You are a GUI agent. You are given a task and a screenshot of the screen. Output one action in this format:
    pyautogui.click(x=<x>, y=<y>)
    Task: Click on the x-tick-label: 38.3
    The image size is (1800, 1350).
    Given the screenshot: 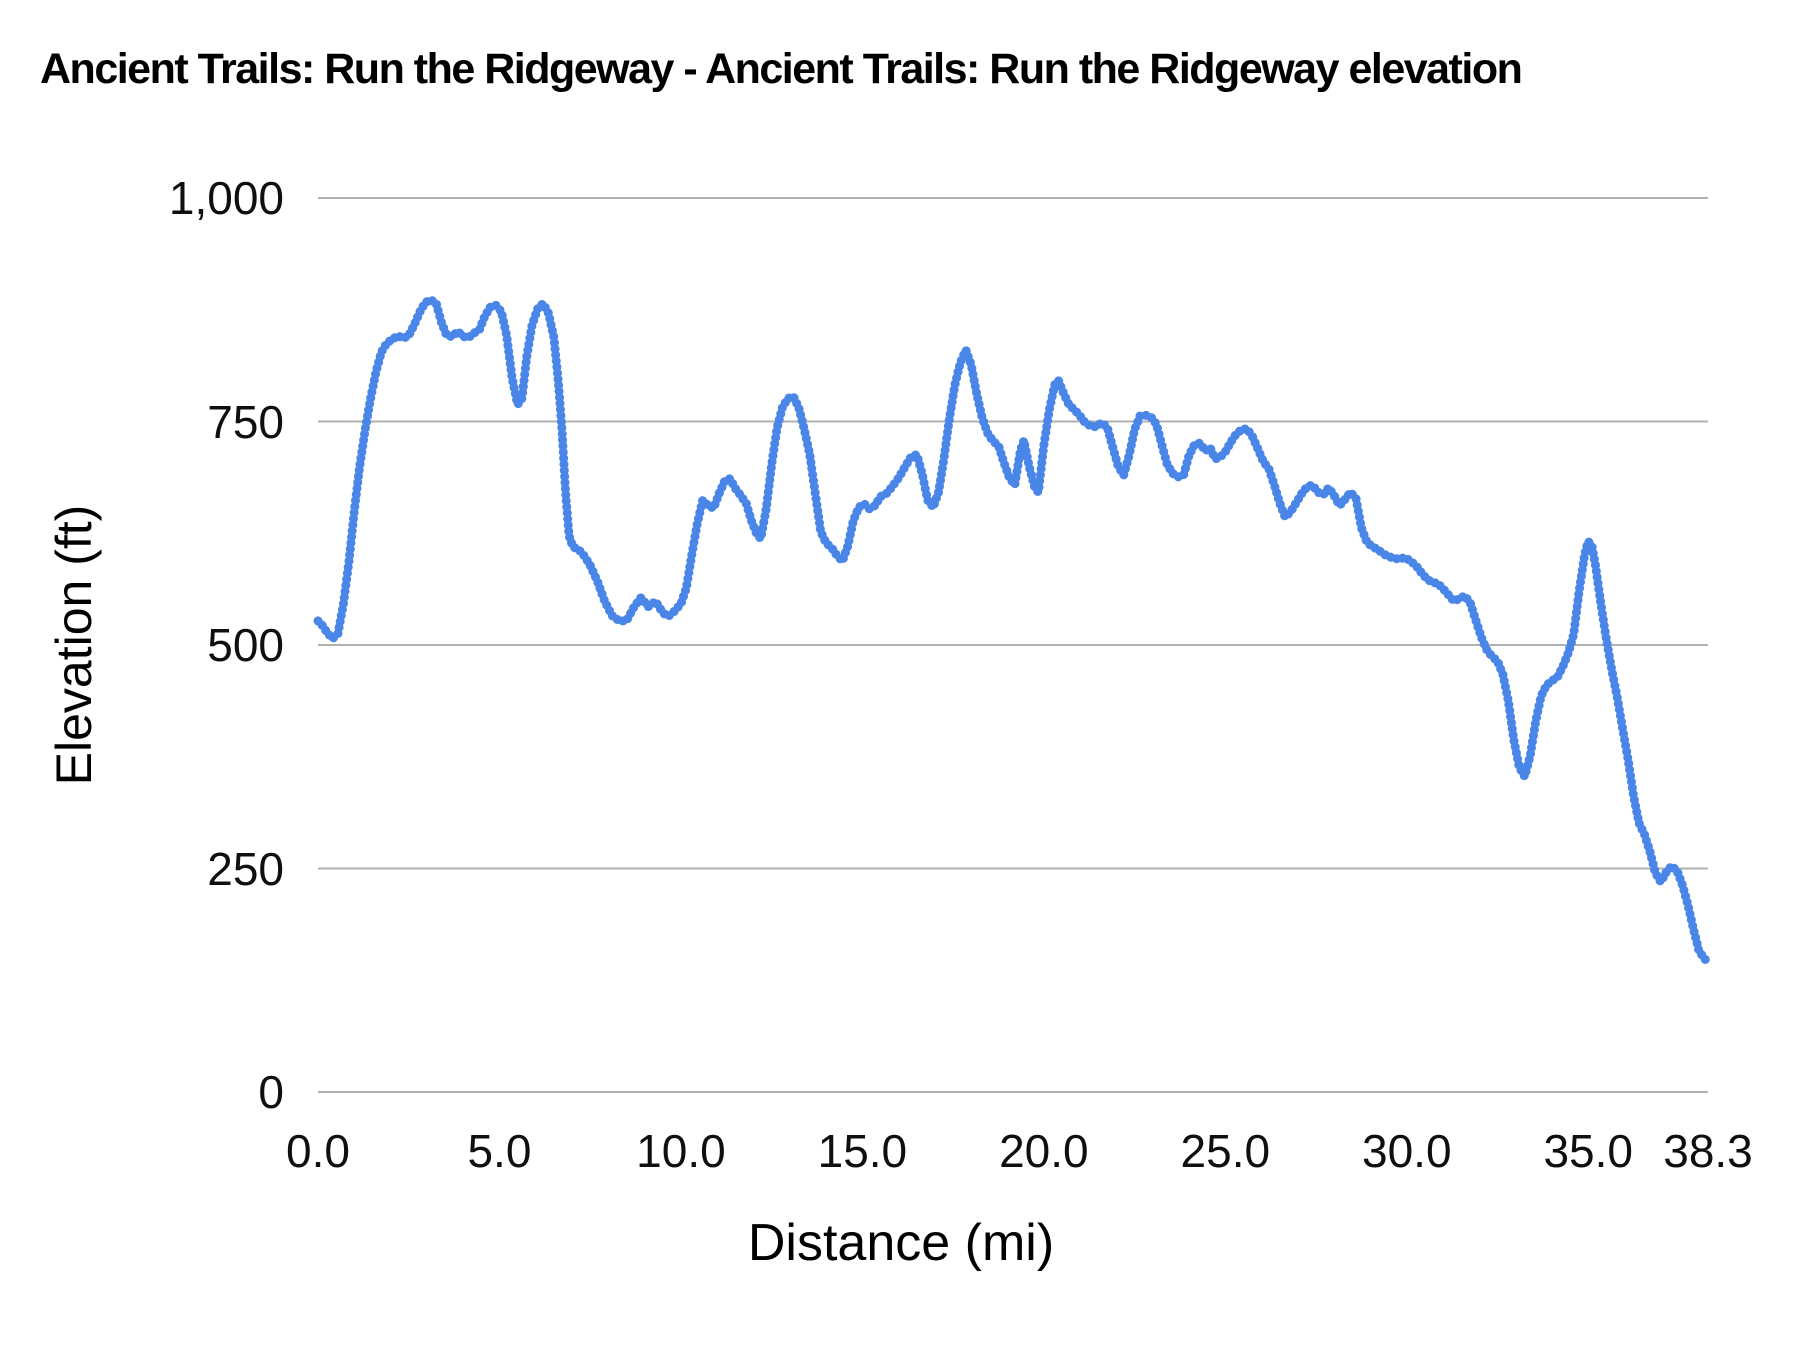 What is the action you would take?
    pyautogui.click(x=1708, y=1151)
    